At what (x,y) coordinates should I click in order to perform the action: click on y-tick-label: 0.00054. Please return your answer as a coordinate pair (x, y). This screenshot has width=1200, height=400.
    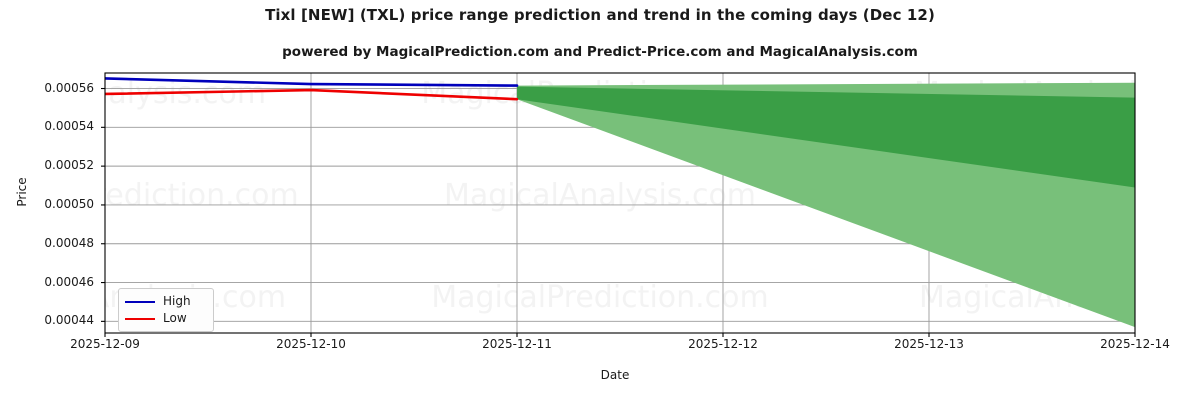
    Looking at the image, I should click on (69, 126).